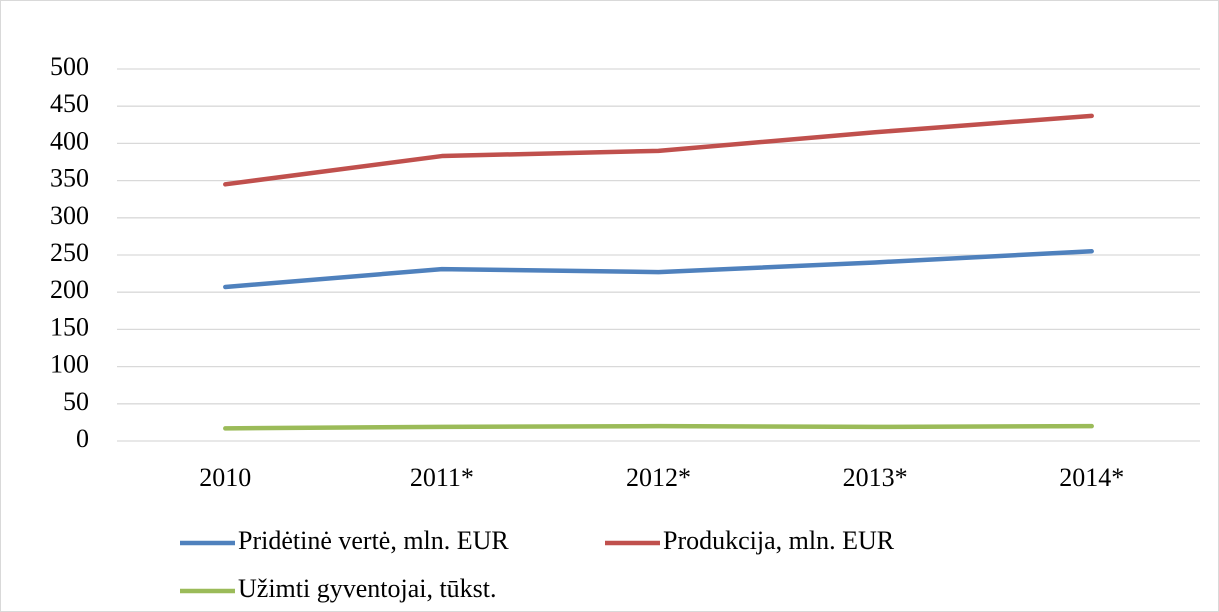 Image resolution: width=1219 pixels, height=612 pixels. I want to click on y-tick-label: 500, so click(69, 66).